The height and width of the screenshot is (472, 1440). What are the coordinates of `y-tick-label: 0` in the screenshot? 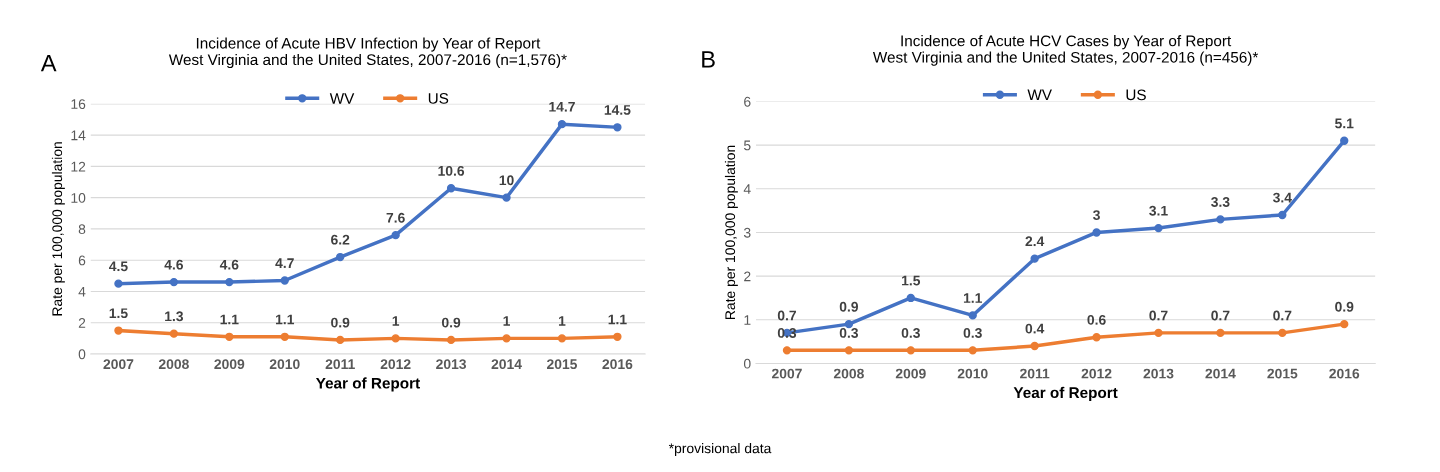 It's located at (82, 354).